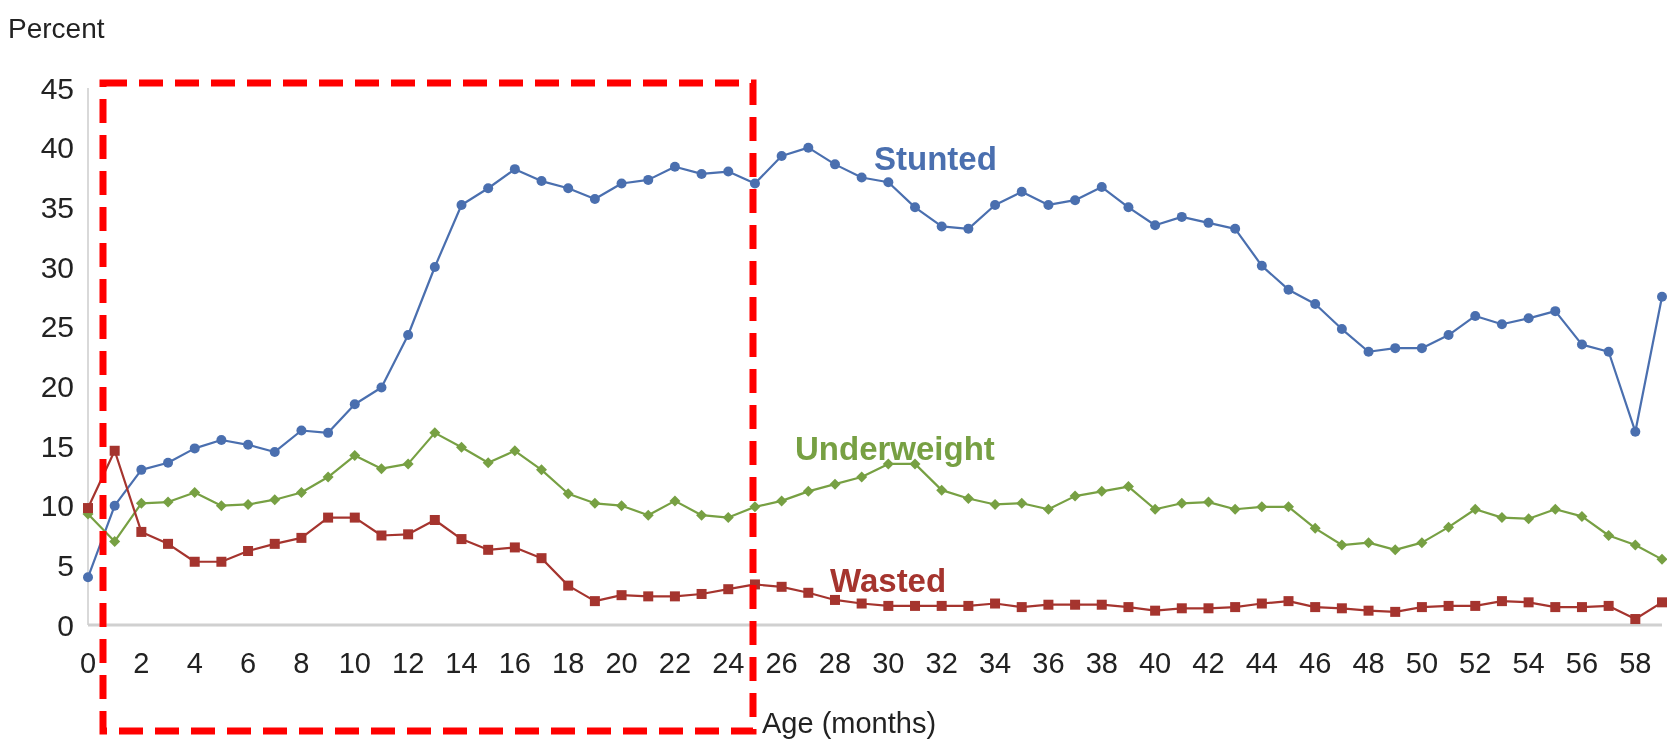 The width and height of the screenshot is (1667, 744). What do you see at coordinates (57, 207) in the screenshot?
I see `y-tick-label: 35` at bounding box center [57, 207].